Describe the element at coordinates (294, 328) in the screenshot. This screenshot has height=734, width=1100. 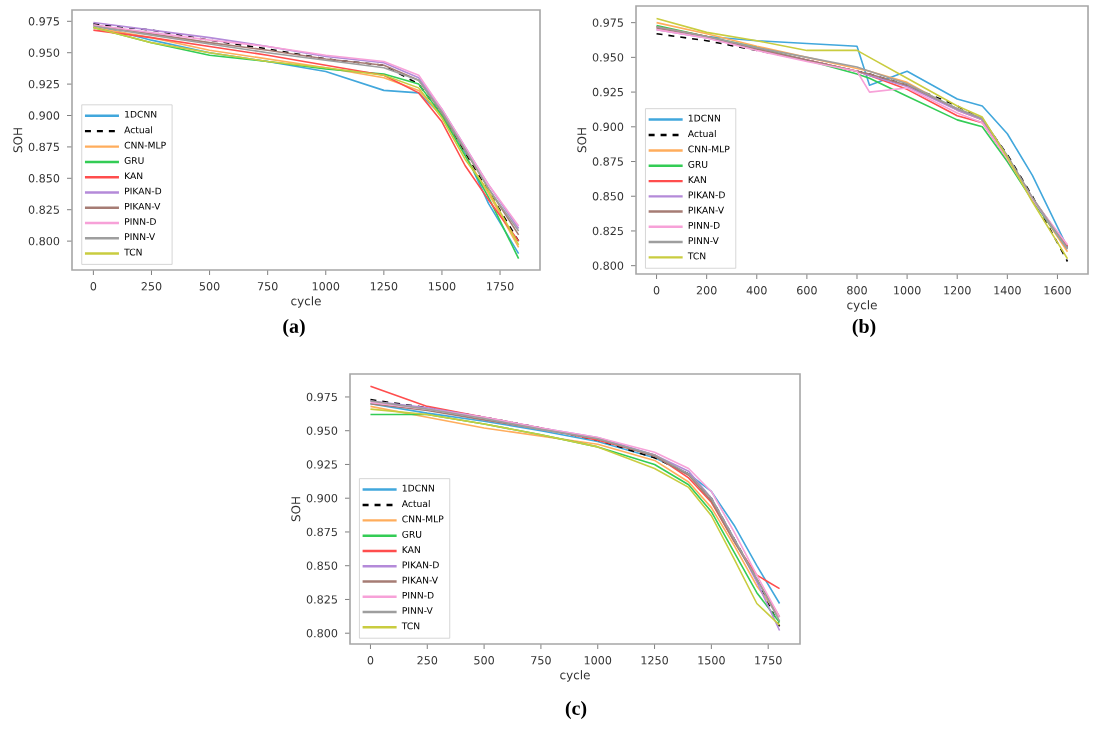
I see `text: (a)` at that location.